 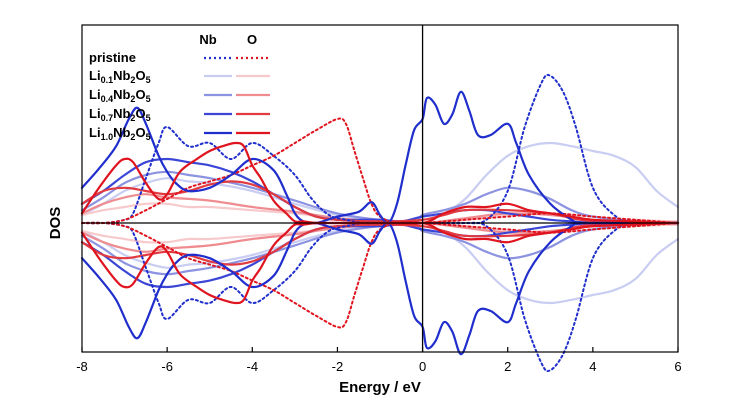 What do you see at coordinates (380, 387) in the screenshot?
I see `x-axis-title: Energy / eV` at bounding box center [380, 387].